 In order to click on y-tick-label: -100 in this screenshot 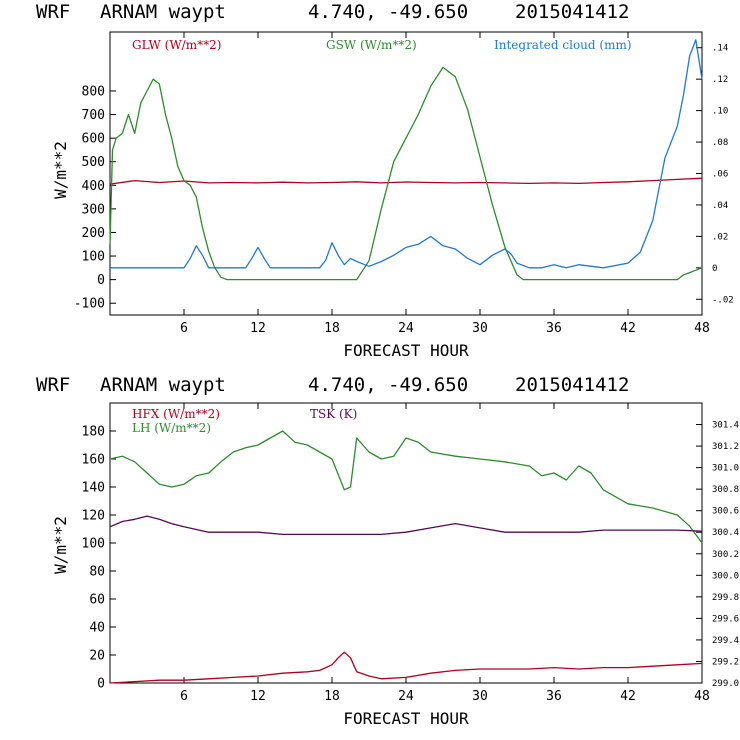, I will do `click(89, 304)`.